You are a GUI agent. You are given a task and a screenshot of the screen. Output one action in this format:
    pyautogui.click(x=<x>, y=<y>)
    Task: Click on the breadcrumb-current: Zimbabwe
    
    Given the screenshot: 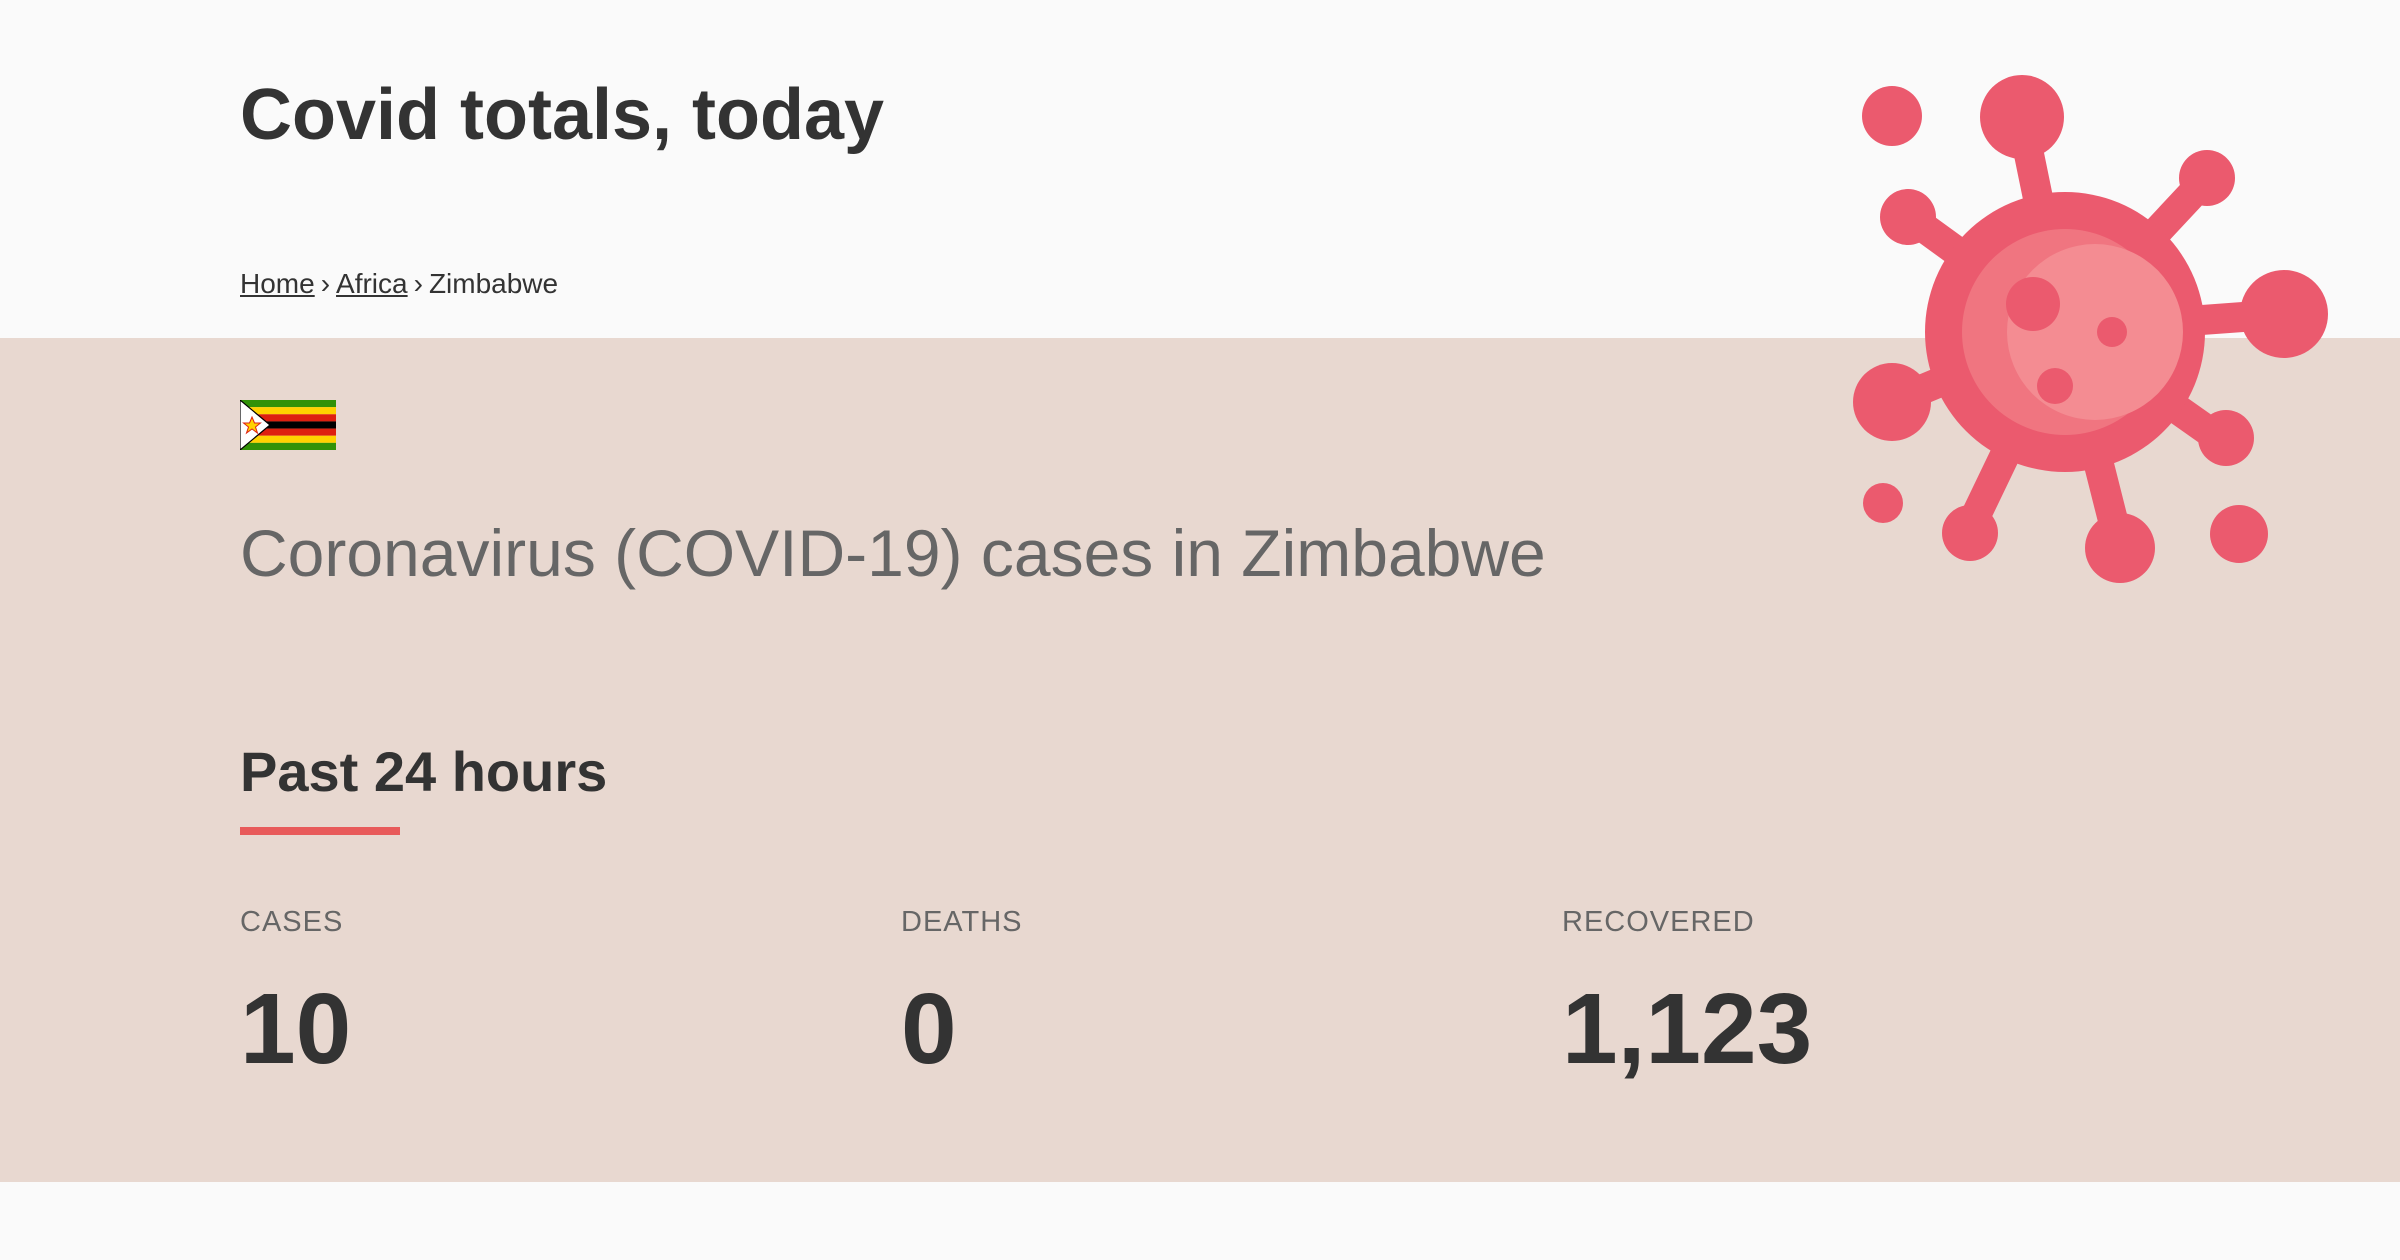 What is the action you would take?
    pyautogui.click(x=493, y=283)
    